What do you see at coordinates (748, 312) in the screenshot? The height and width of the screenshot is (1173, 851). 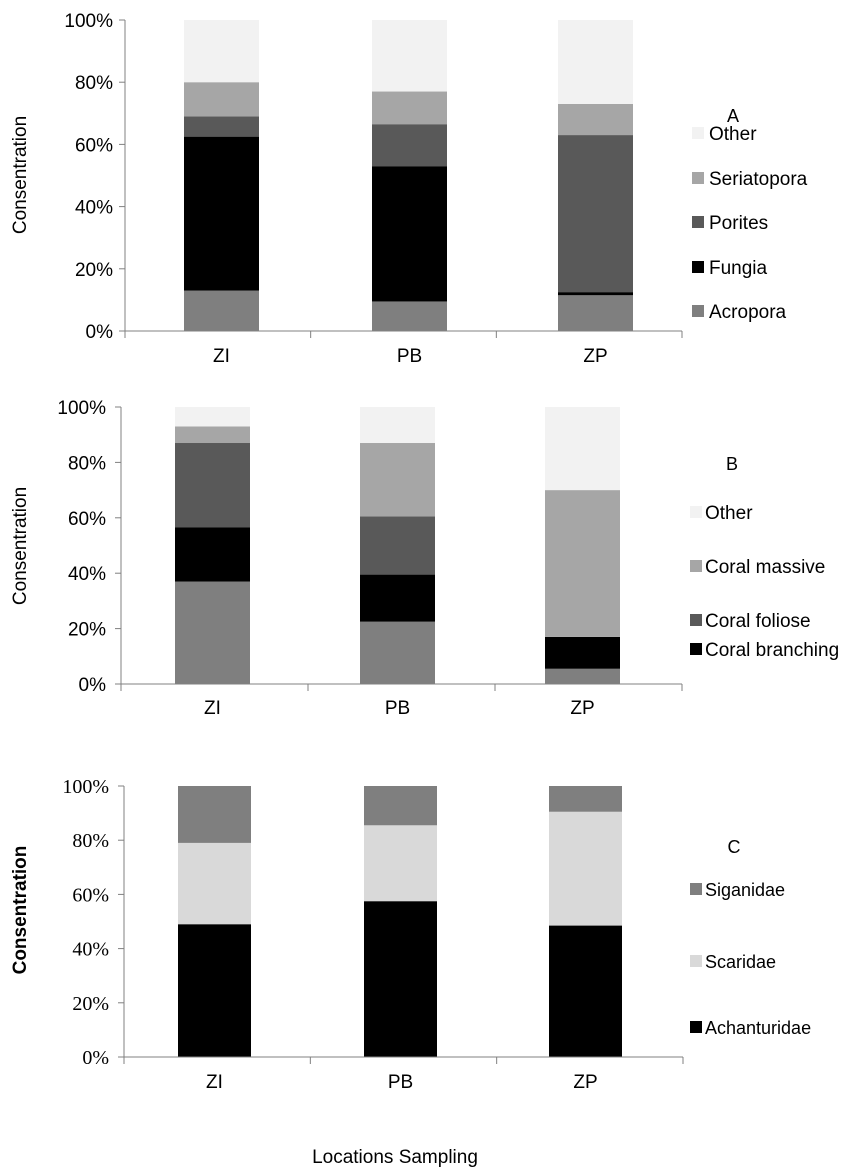 I see `legend-label: Acropora` at bounding box center [748, 312].